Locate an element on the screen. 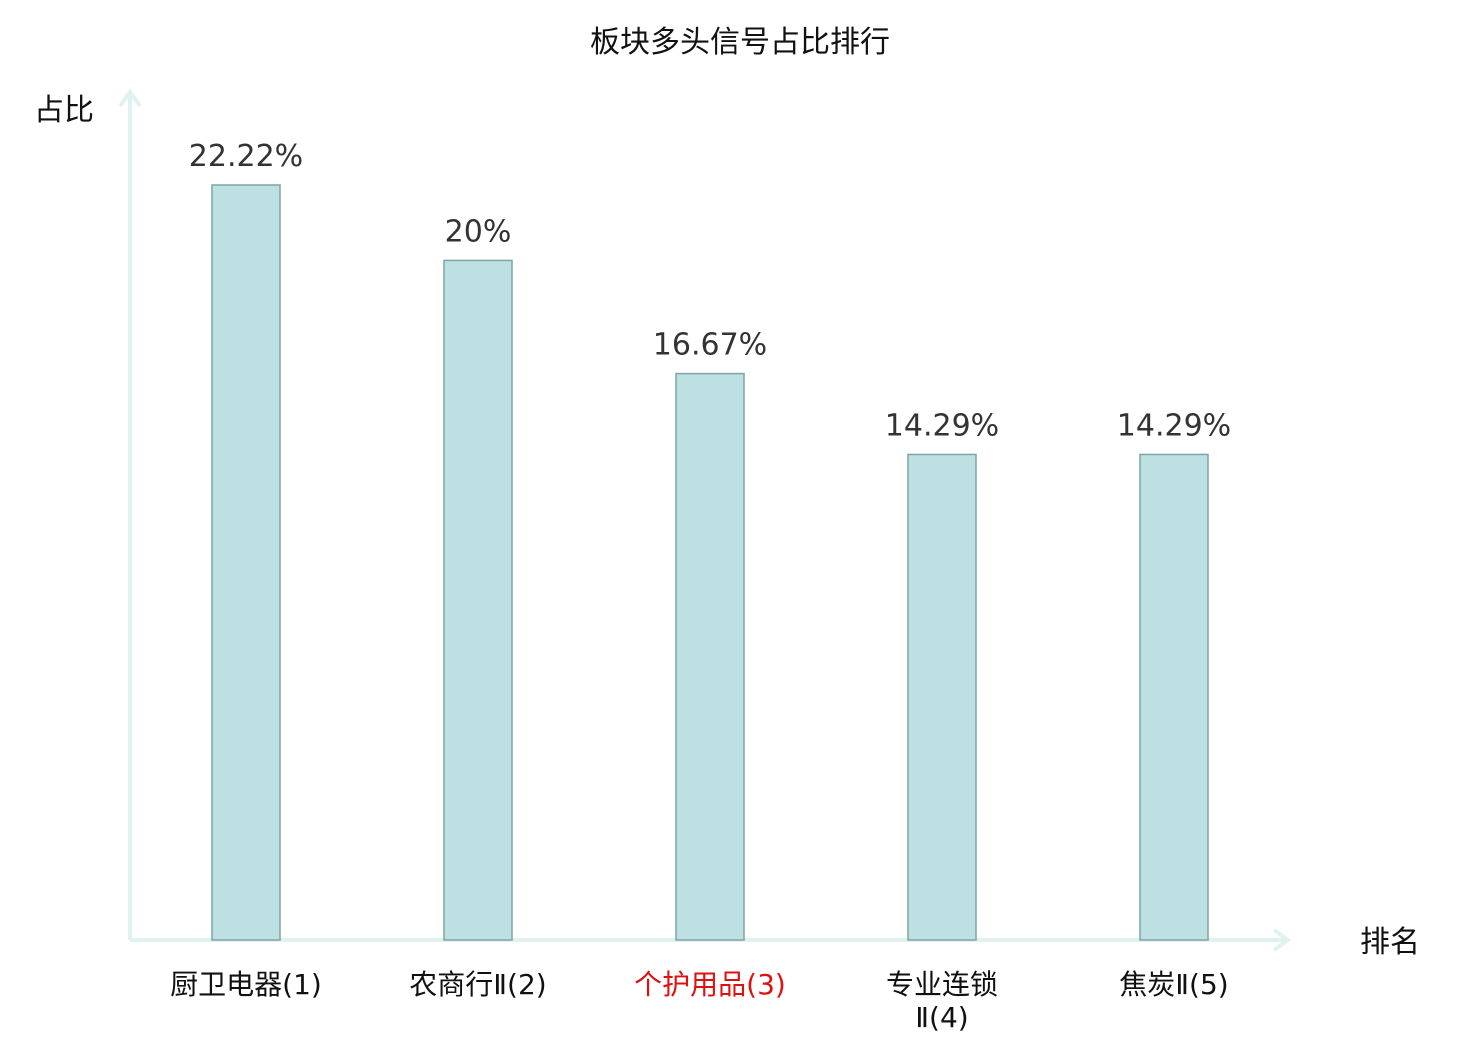  category-label-2: 农商行Ⅱ(2) is located at coordinates (477, 984).